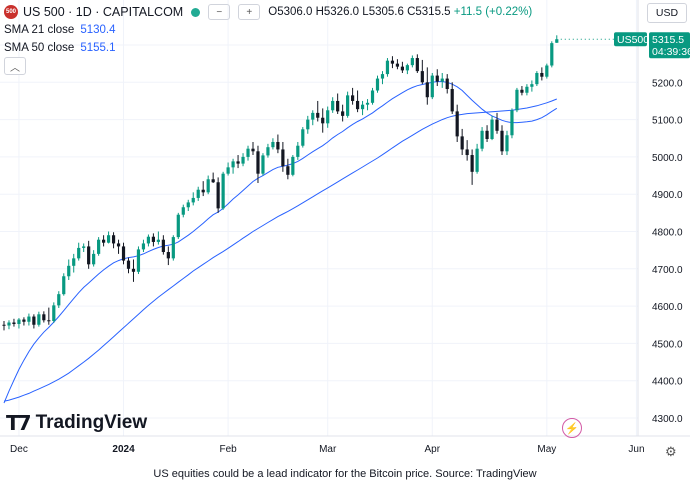  Describe the element at coordinates (196, 12) in the screenshot. I see `market-open-icon` at that location.